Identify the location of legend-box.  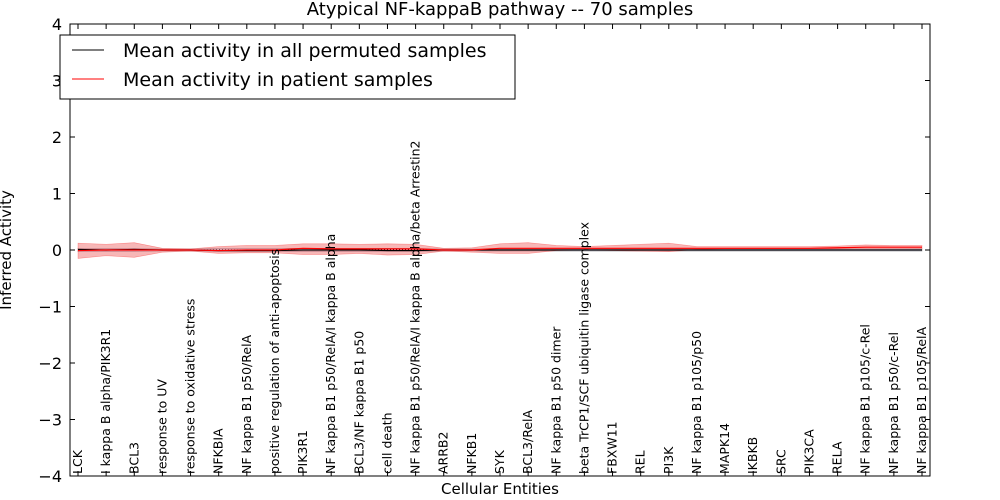
(287, 67).